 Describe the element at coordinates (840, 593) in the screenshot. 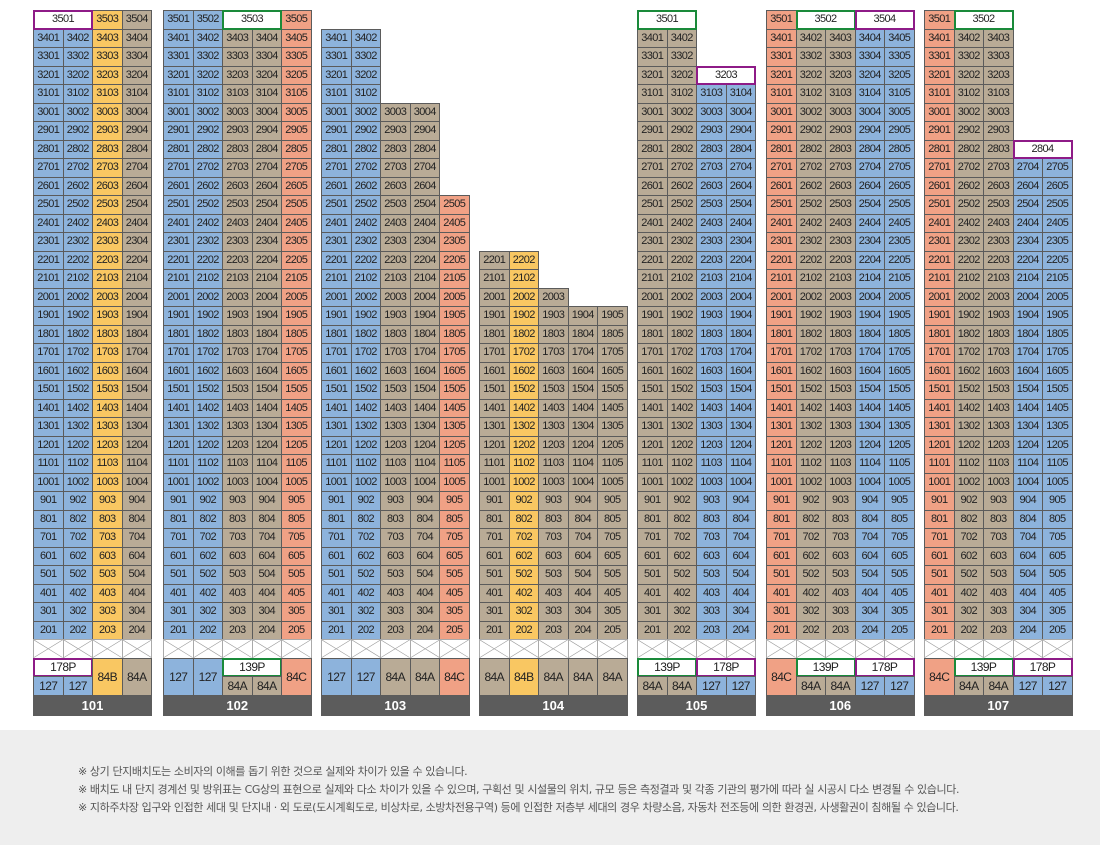

I see `unit-cell: 403` at that location.